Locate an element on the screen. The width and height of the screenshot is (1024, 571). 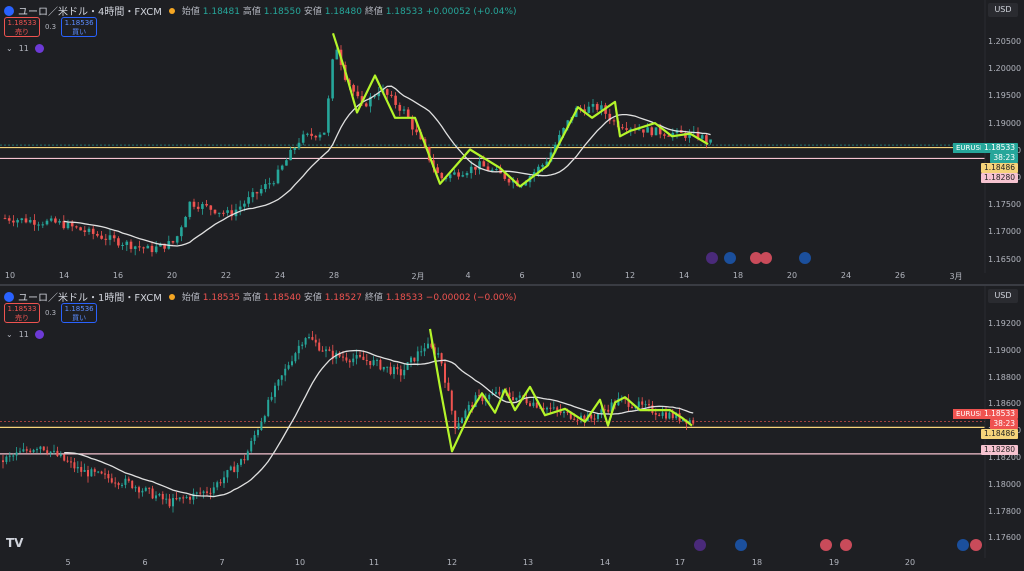
indicator-count: 11 is located at coordinates (23, 48).